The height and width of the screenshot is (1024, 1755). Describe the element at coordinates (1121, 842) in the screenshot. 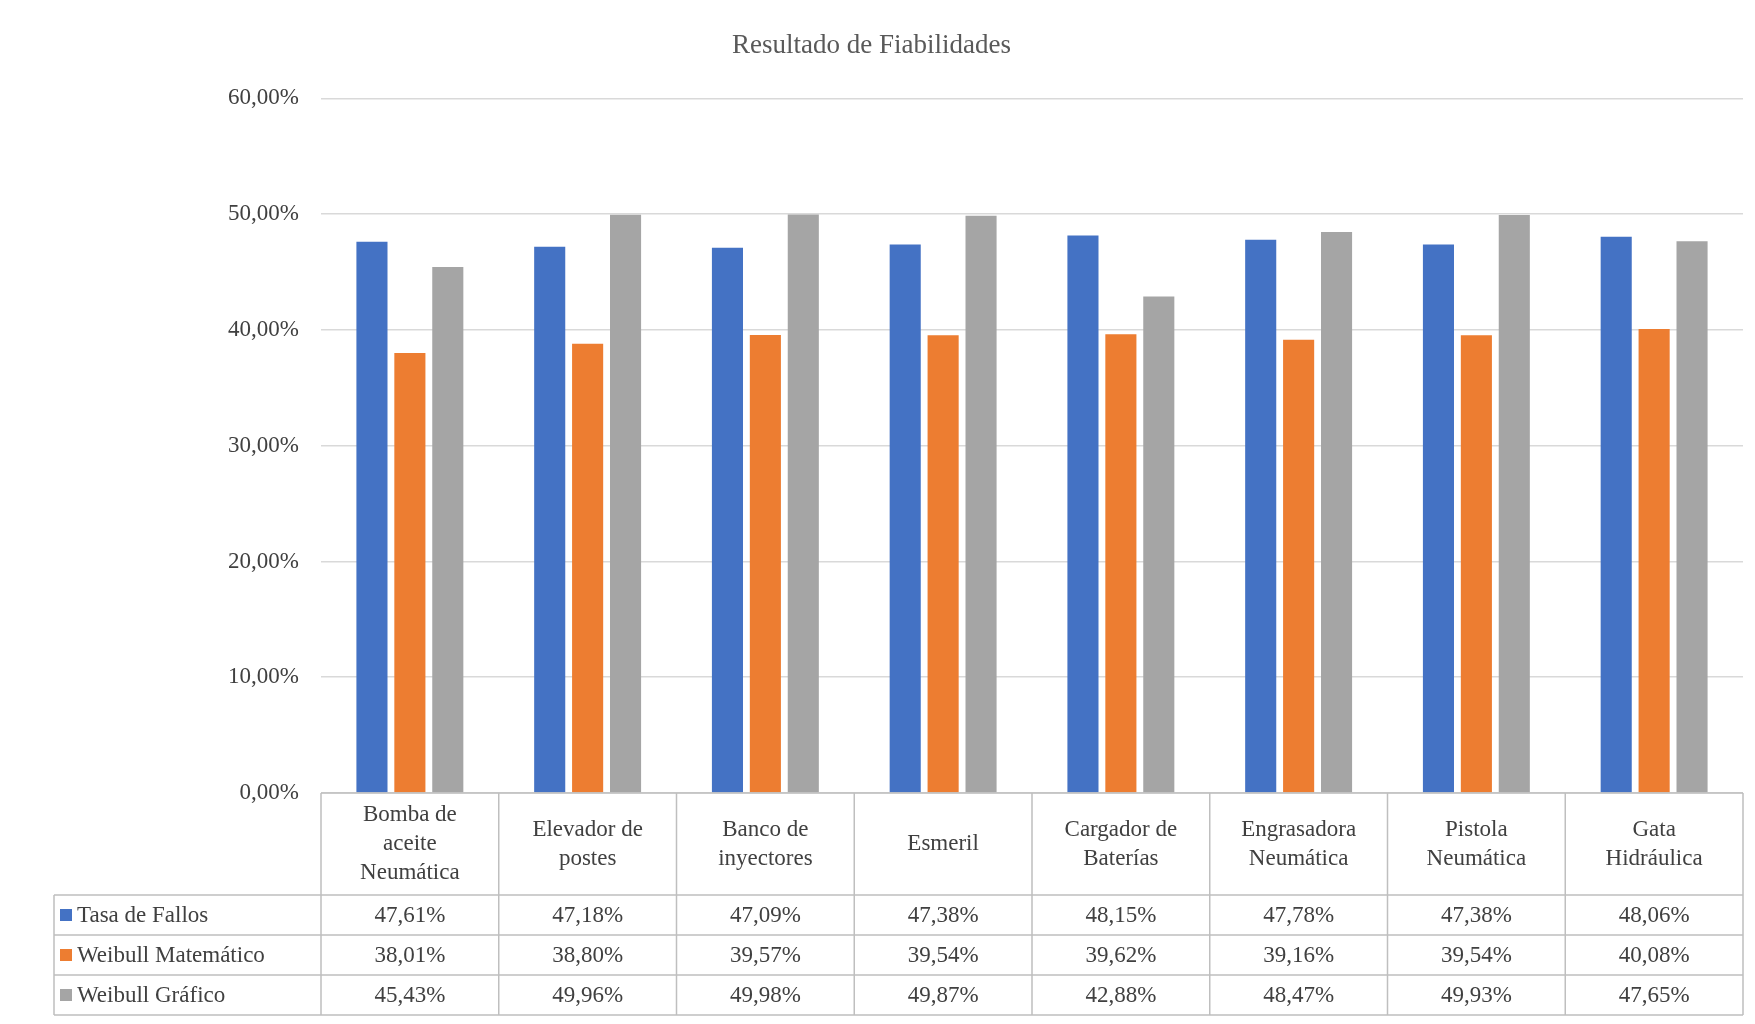

I see `x-tick-label: Cargador de Baterías` at that location.